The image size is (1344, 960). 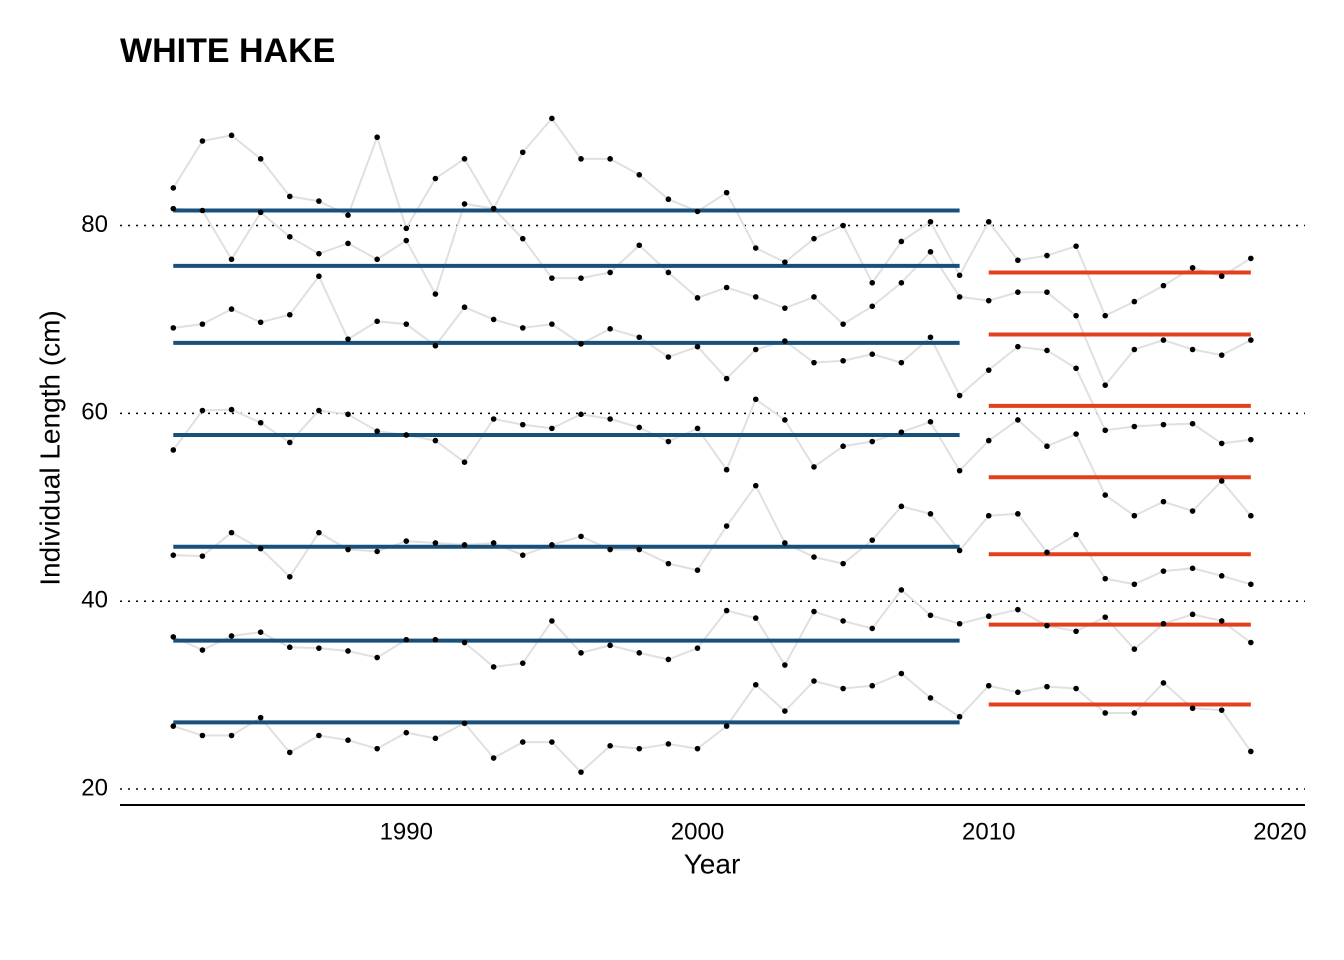 What do you see at coordinates (697, 831) in the screenshot?
I see `x-tick-label: 2000` at bounding box center [697, 831].